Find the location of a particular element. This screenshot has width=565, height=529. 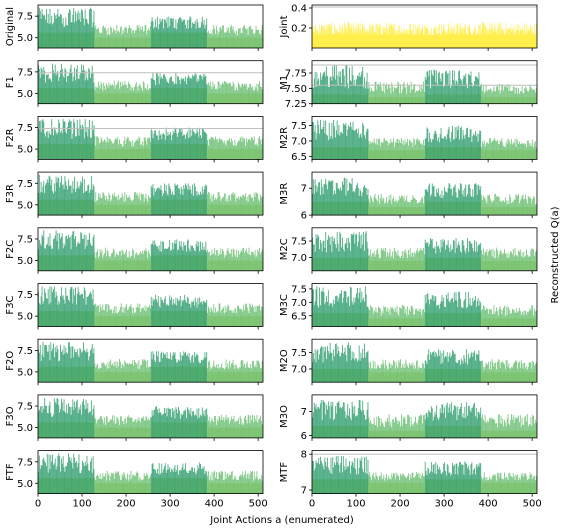

panel-f1: 5.0 7.5F1 is located at coordinates (134, 83).